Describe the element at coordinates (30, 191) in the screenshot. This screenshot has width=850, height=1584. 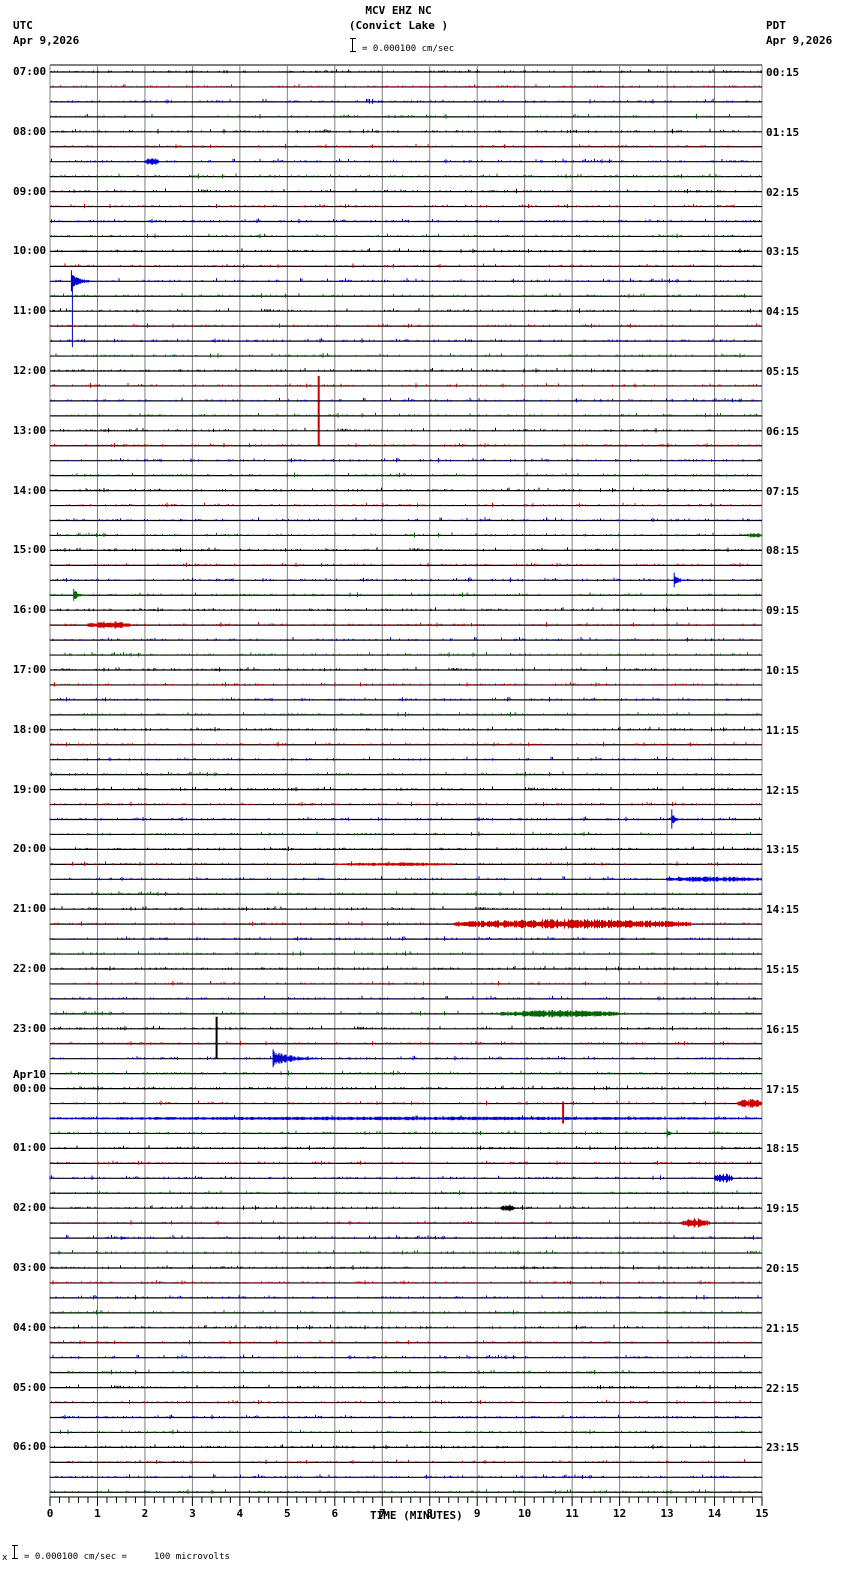
I see `utc-time-label: 09:00` at that location.